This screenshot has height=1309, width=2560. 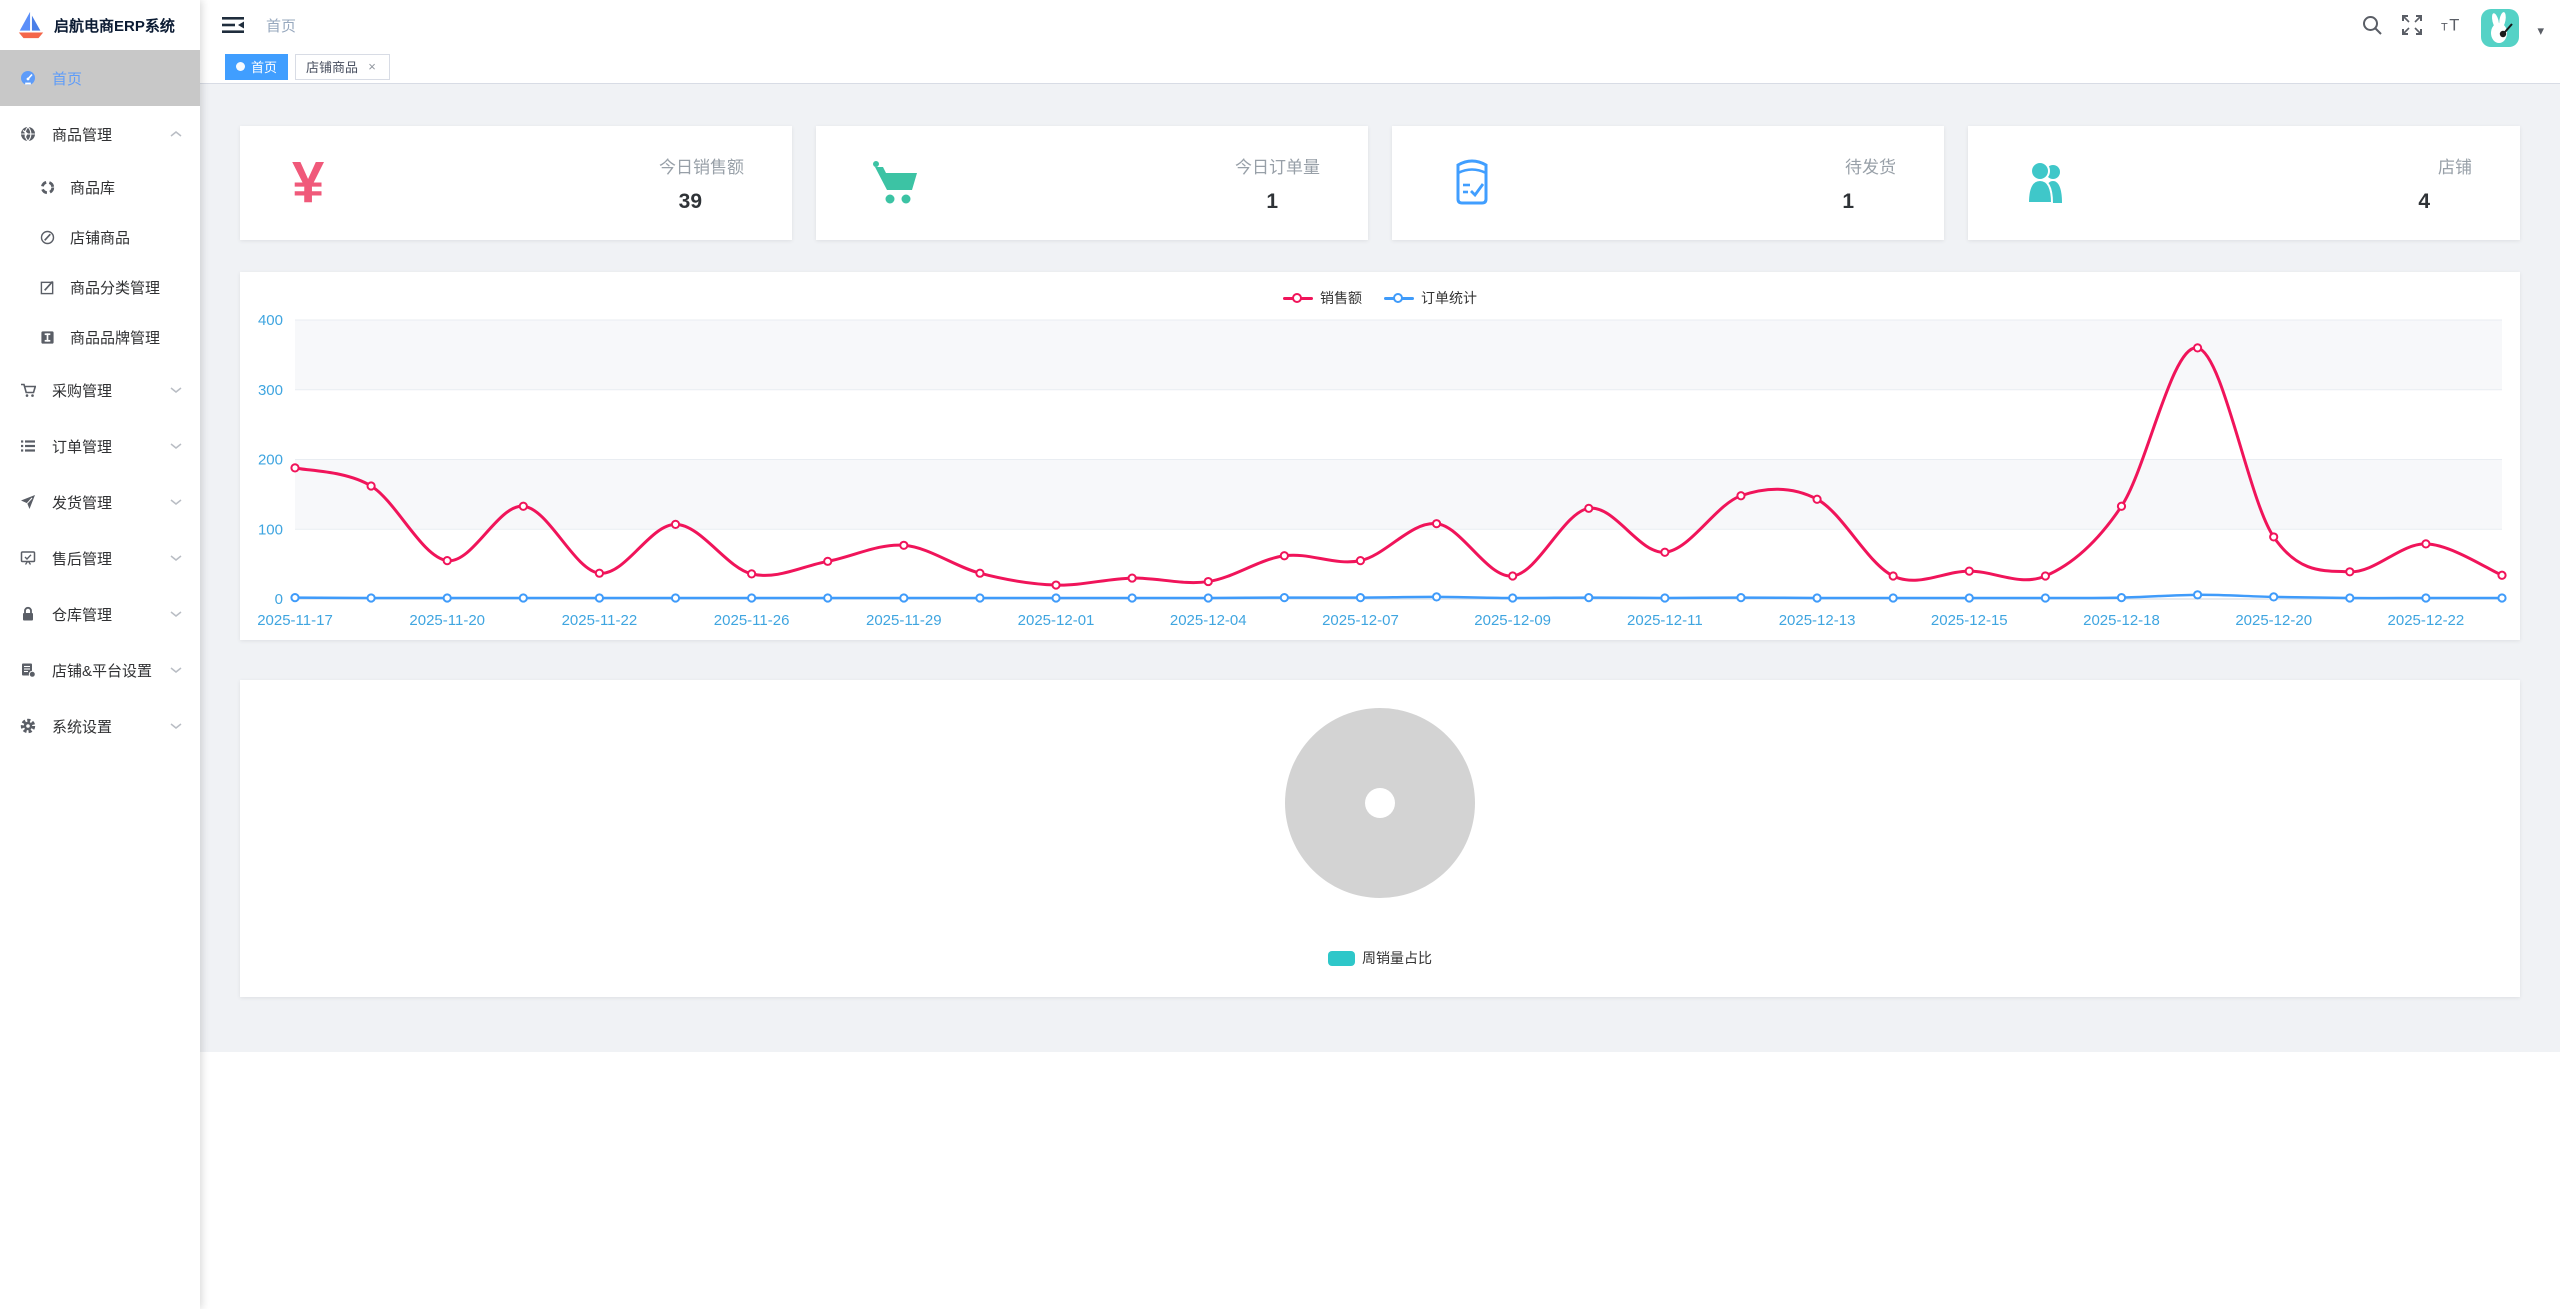 What do you see at coordinates (82, 447) in the screenshot?
I see `sidebar-item-label: 订单管理` at bounding box center [82, 447].